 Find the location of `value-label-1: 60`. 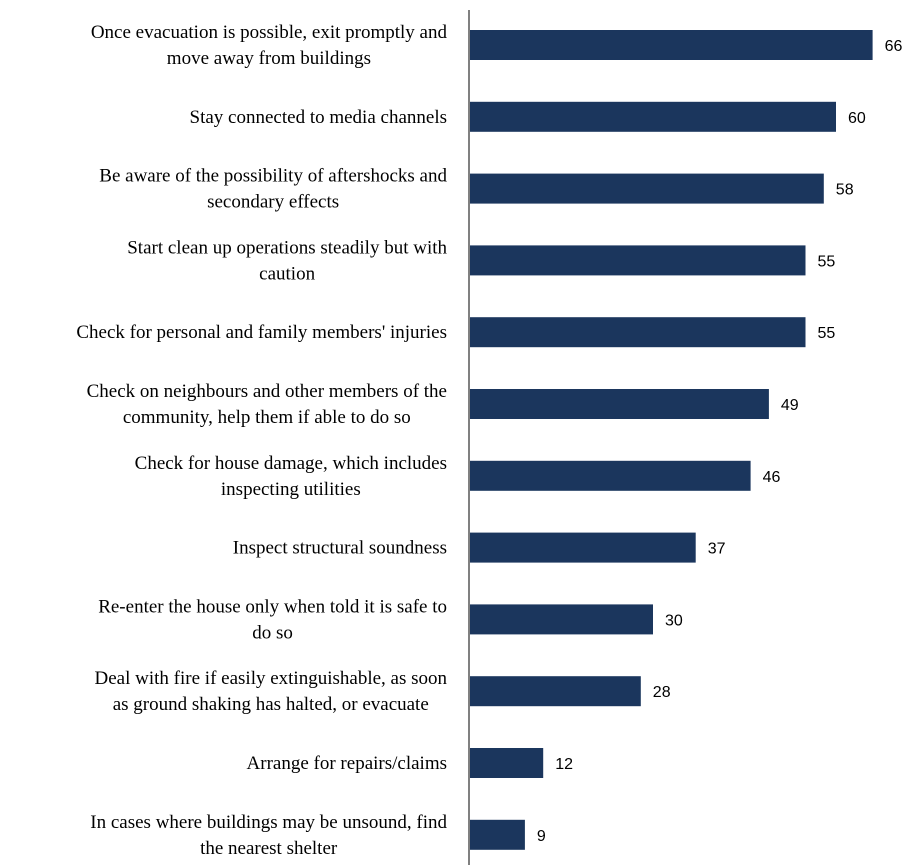

value-label-1: 60 is located at coordinates (857, 118).